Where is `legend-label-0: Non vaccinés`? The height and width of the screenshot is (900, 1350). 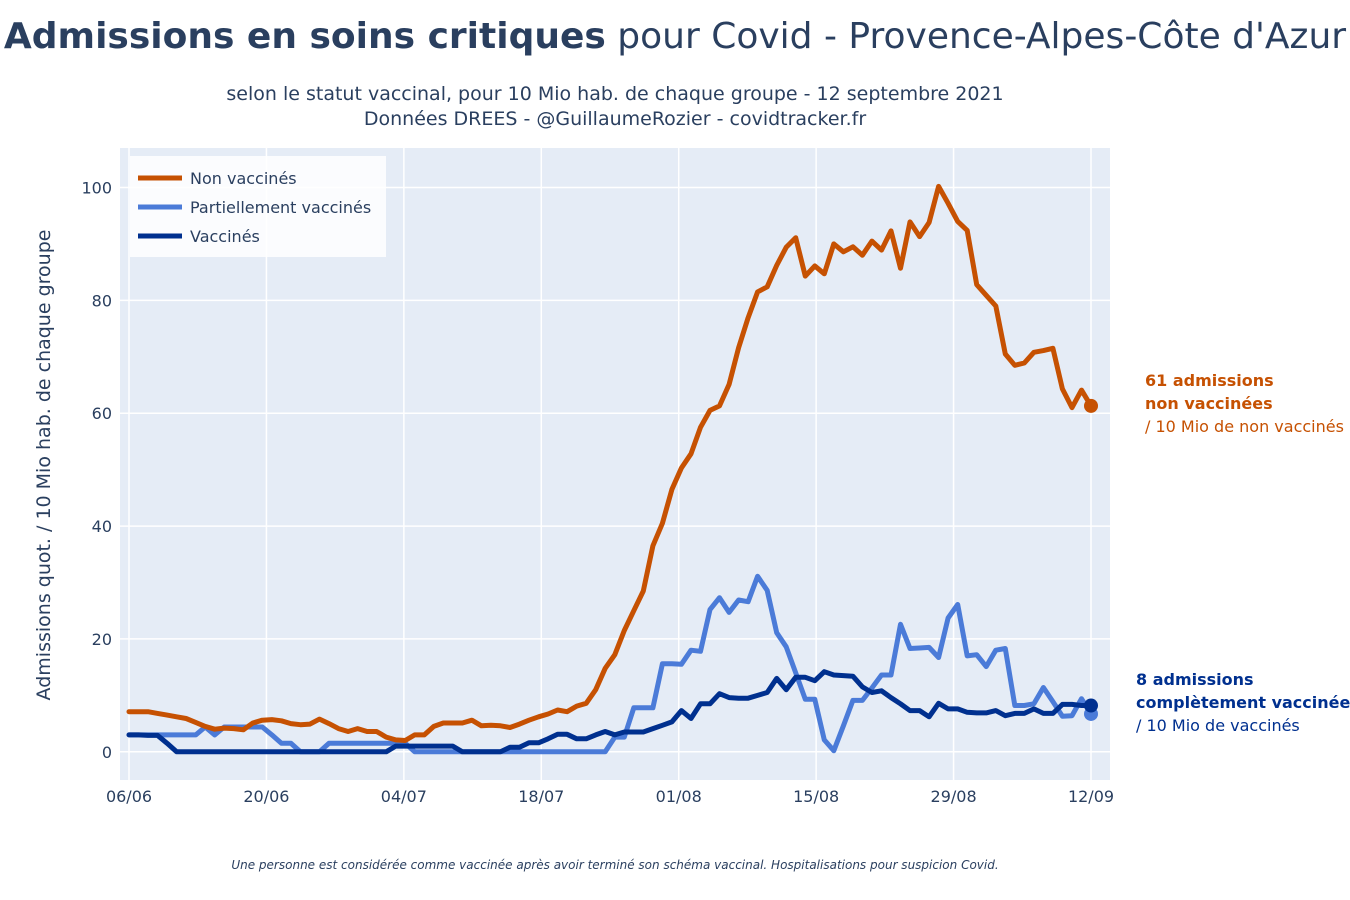 legend-label-0: Non vaccinés is located at coordinates (243, 178).